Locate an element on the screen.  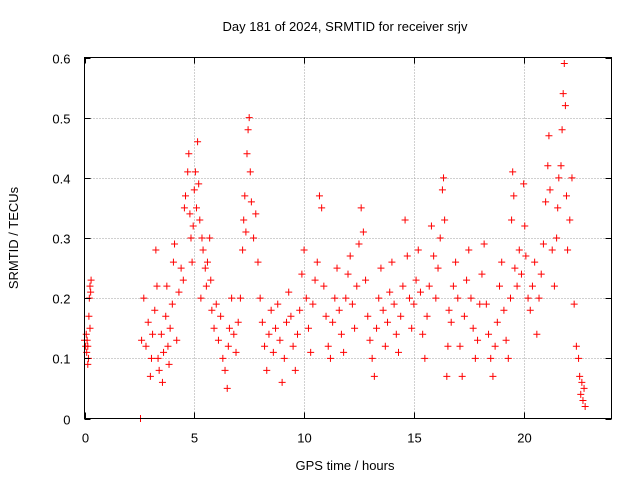
y-tick-label: 0.2 is located at coordinates (61, 299).